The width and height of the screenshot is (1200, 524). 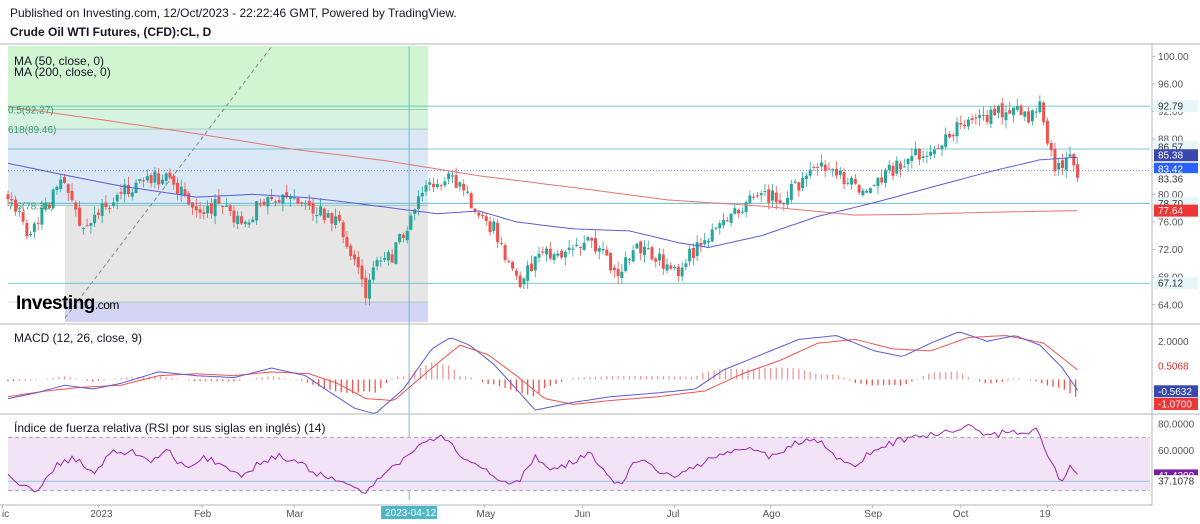 I want to click on price-tag: 77.64, so click(x=1170, y=211).